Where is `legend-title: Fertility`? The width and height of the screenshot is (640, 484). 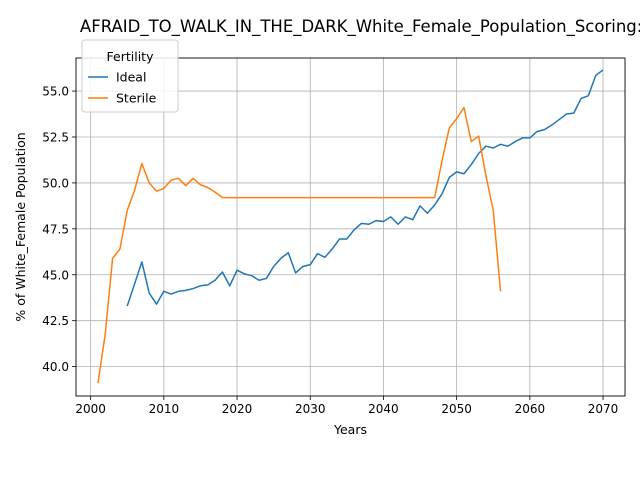 legend-title: Fertility is located at coordinates (131, 56).